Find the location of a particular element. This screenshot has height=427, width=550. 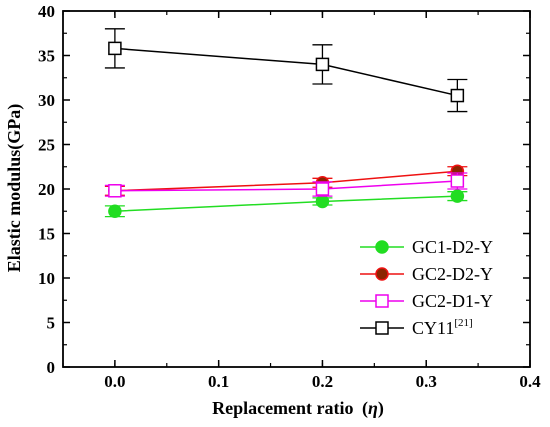

series-cy11 is located at coordinates (286, 70).